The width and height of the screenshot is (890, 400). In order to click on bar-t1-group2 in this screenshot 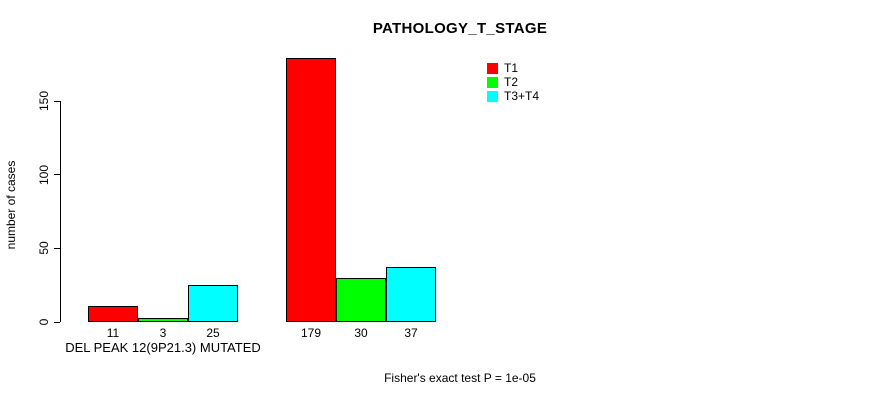, I will do `click(311, 190)`.